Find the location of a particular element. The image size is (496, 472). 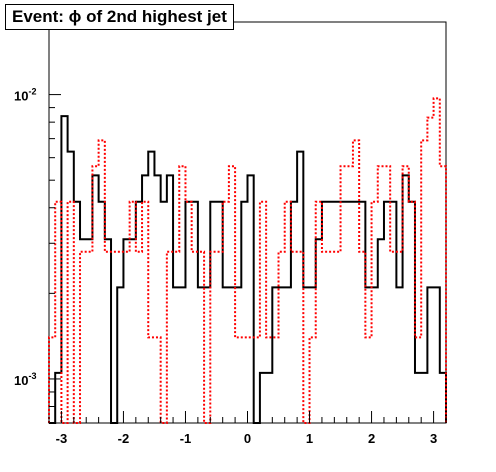

x-tick-label: 1 is located at coordinates (309, 438).